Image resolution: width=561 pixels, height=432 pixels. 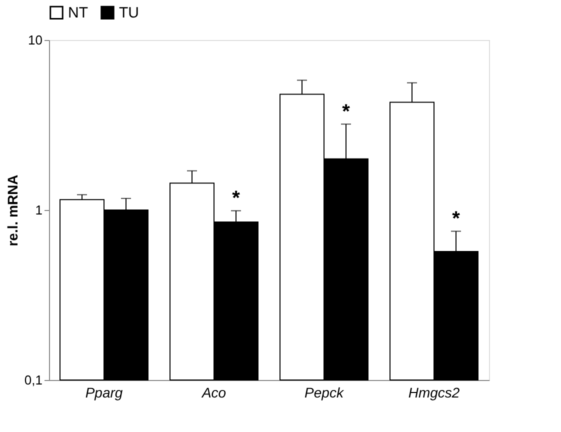 I want to click on y-tick-label: 1, so click(x=38, y=210).